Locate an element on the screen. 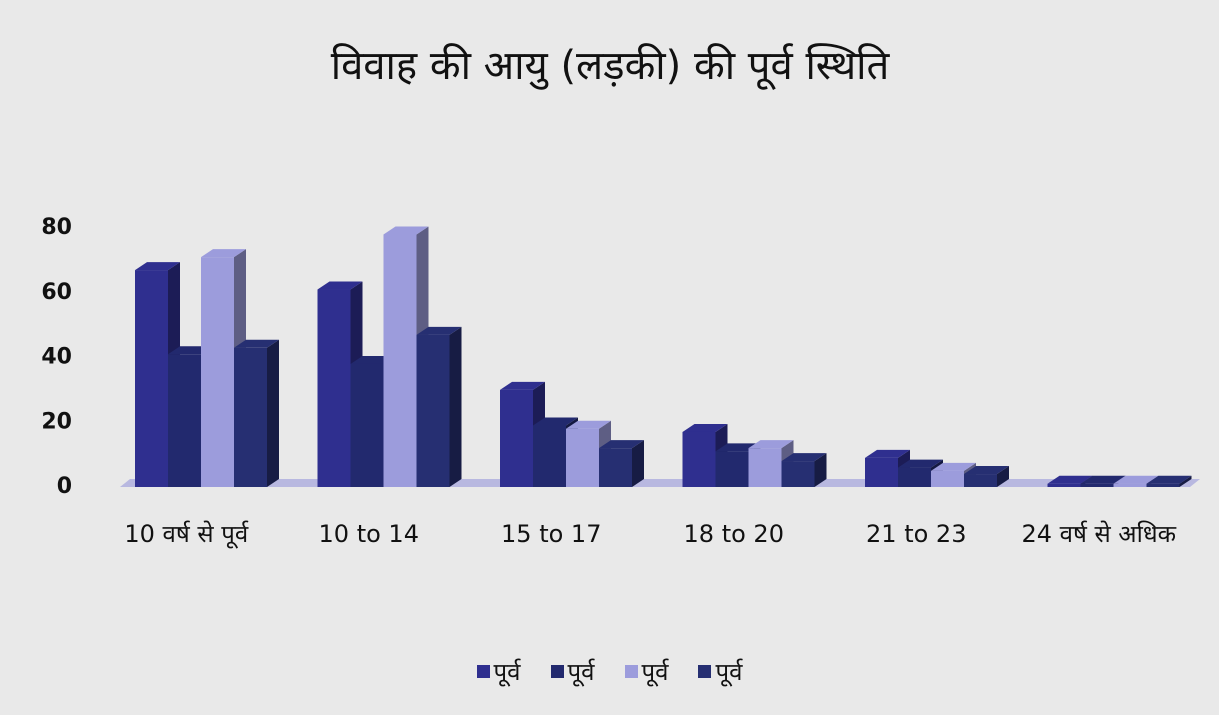 The width and height of the screenshot is (1219, 715). y-tick-label: 20 is located at coordinates (56, 421).